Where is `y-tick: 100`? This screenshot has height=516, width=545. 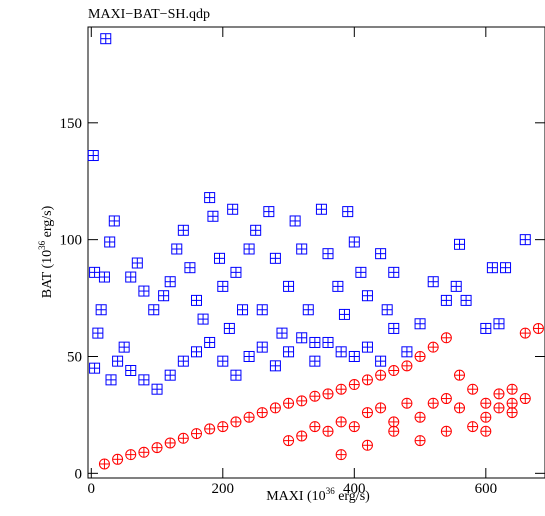
y-tick: 100 is located at coordinates (302, 241).